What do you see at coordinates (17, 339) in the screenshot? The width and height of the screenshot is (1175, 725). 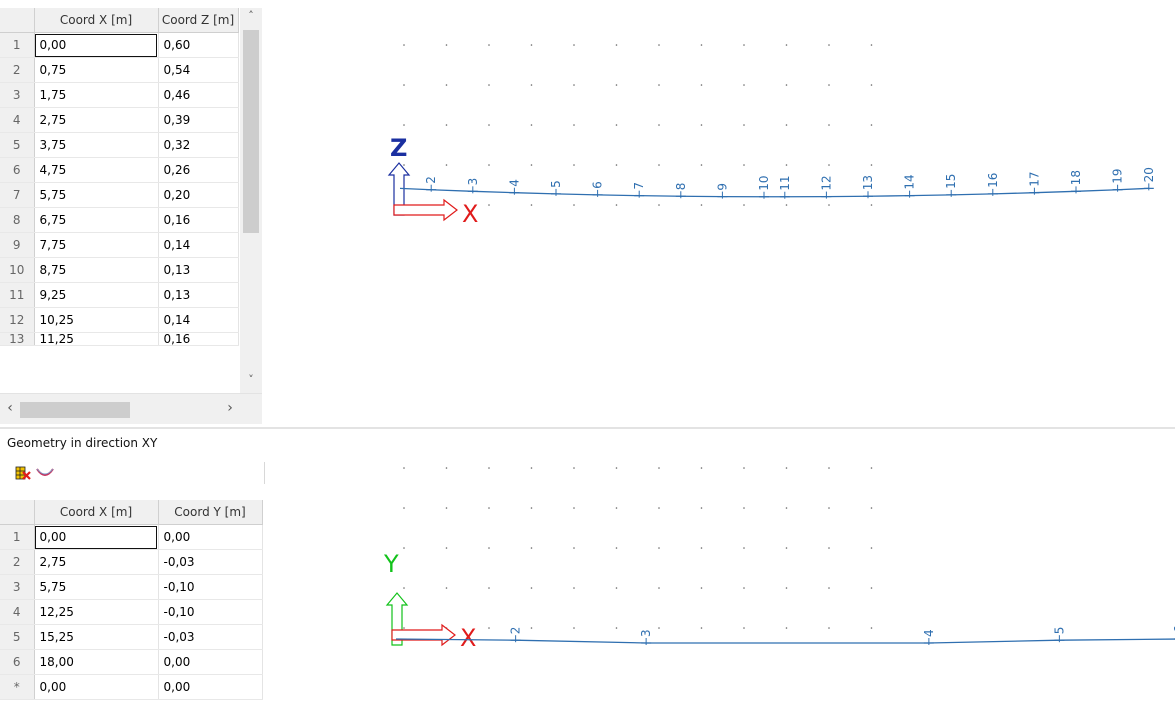 I see `row-number: 13` at bounding box center [17, 339].